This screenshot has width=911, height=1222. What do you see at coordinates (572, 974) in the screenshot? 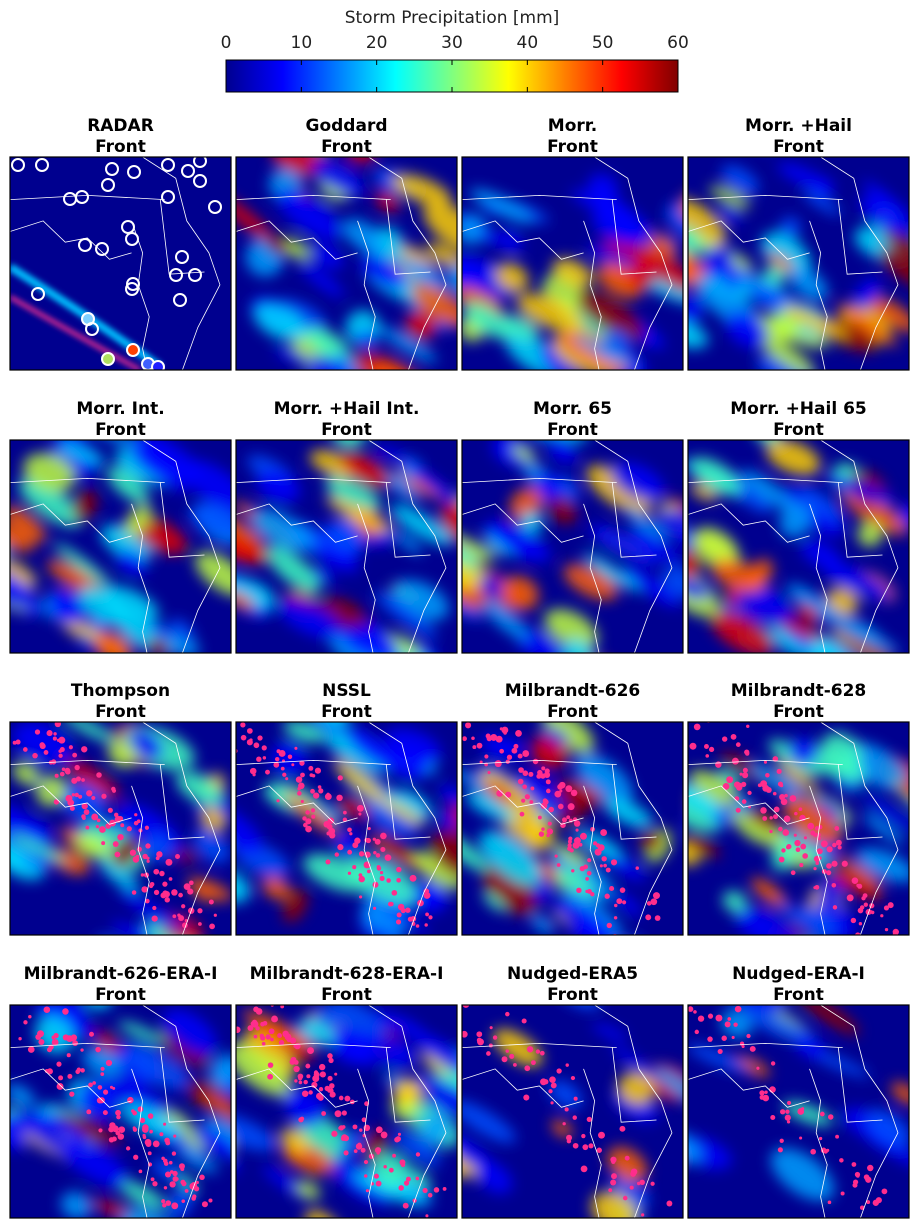
I see `panel-title: Nudged-ERA5` at bounding box center [572, 974].